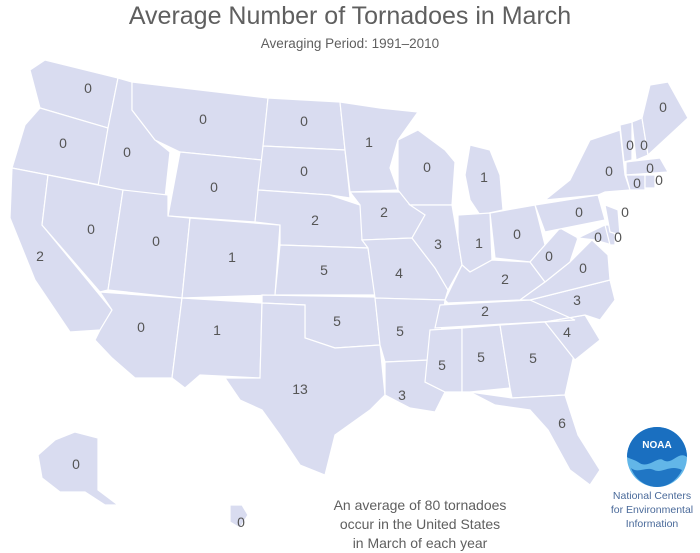 This screenshot has width=700, height=553. I want to click on state-value-wy: 0, so click(214, 187).